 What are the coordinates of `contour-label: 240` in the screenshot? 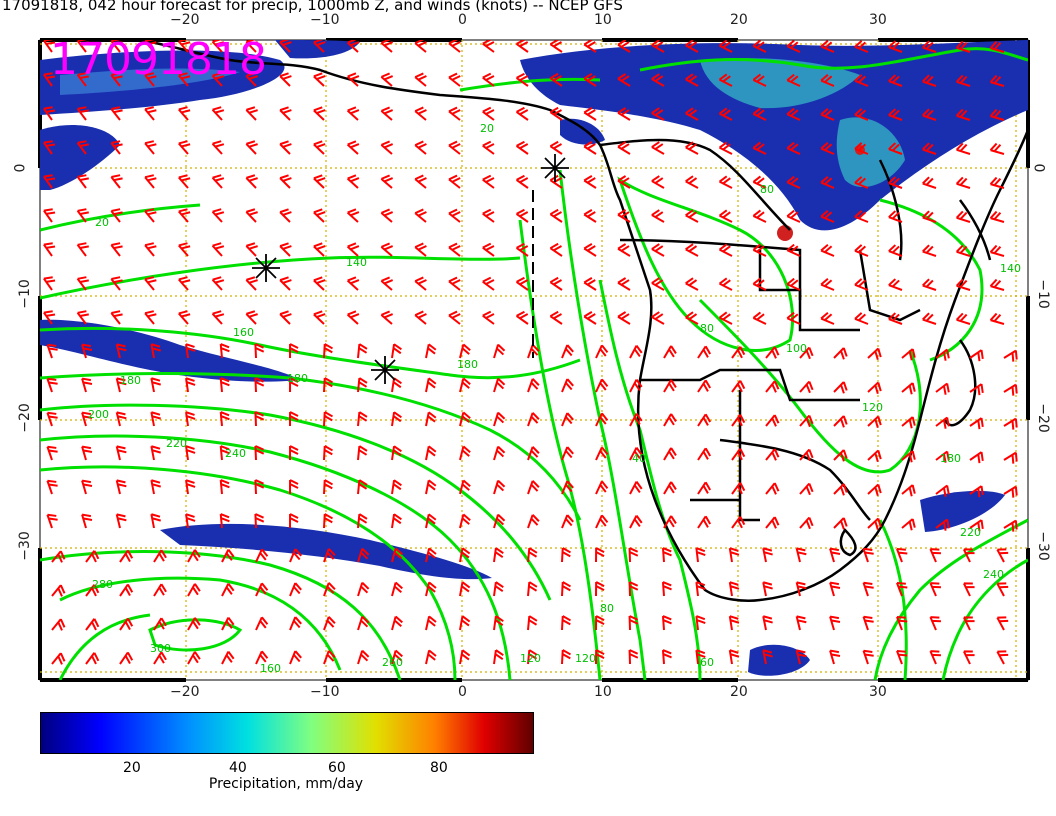 It's located at (235, 453).